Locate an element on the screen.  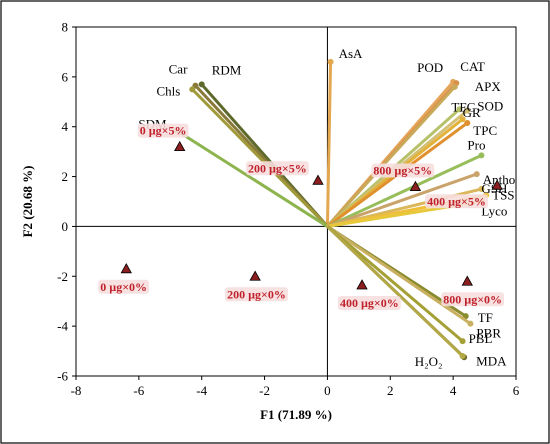
x-tick-label: 6 is located at coordinates (516, 390).